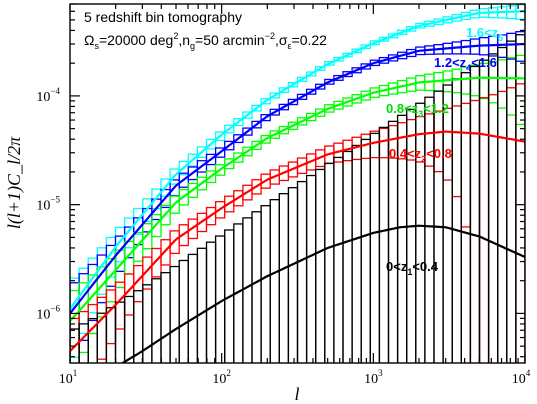  What do you see at coordinates (68, 377) in the screenshot?
I see `x-tick-label: 10¹` at bounding box center [68, 377].